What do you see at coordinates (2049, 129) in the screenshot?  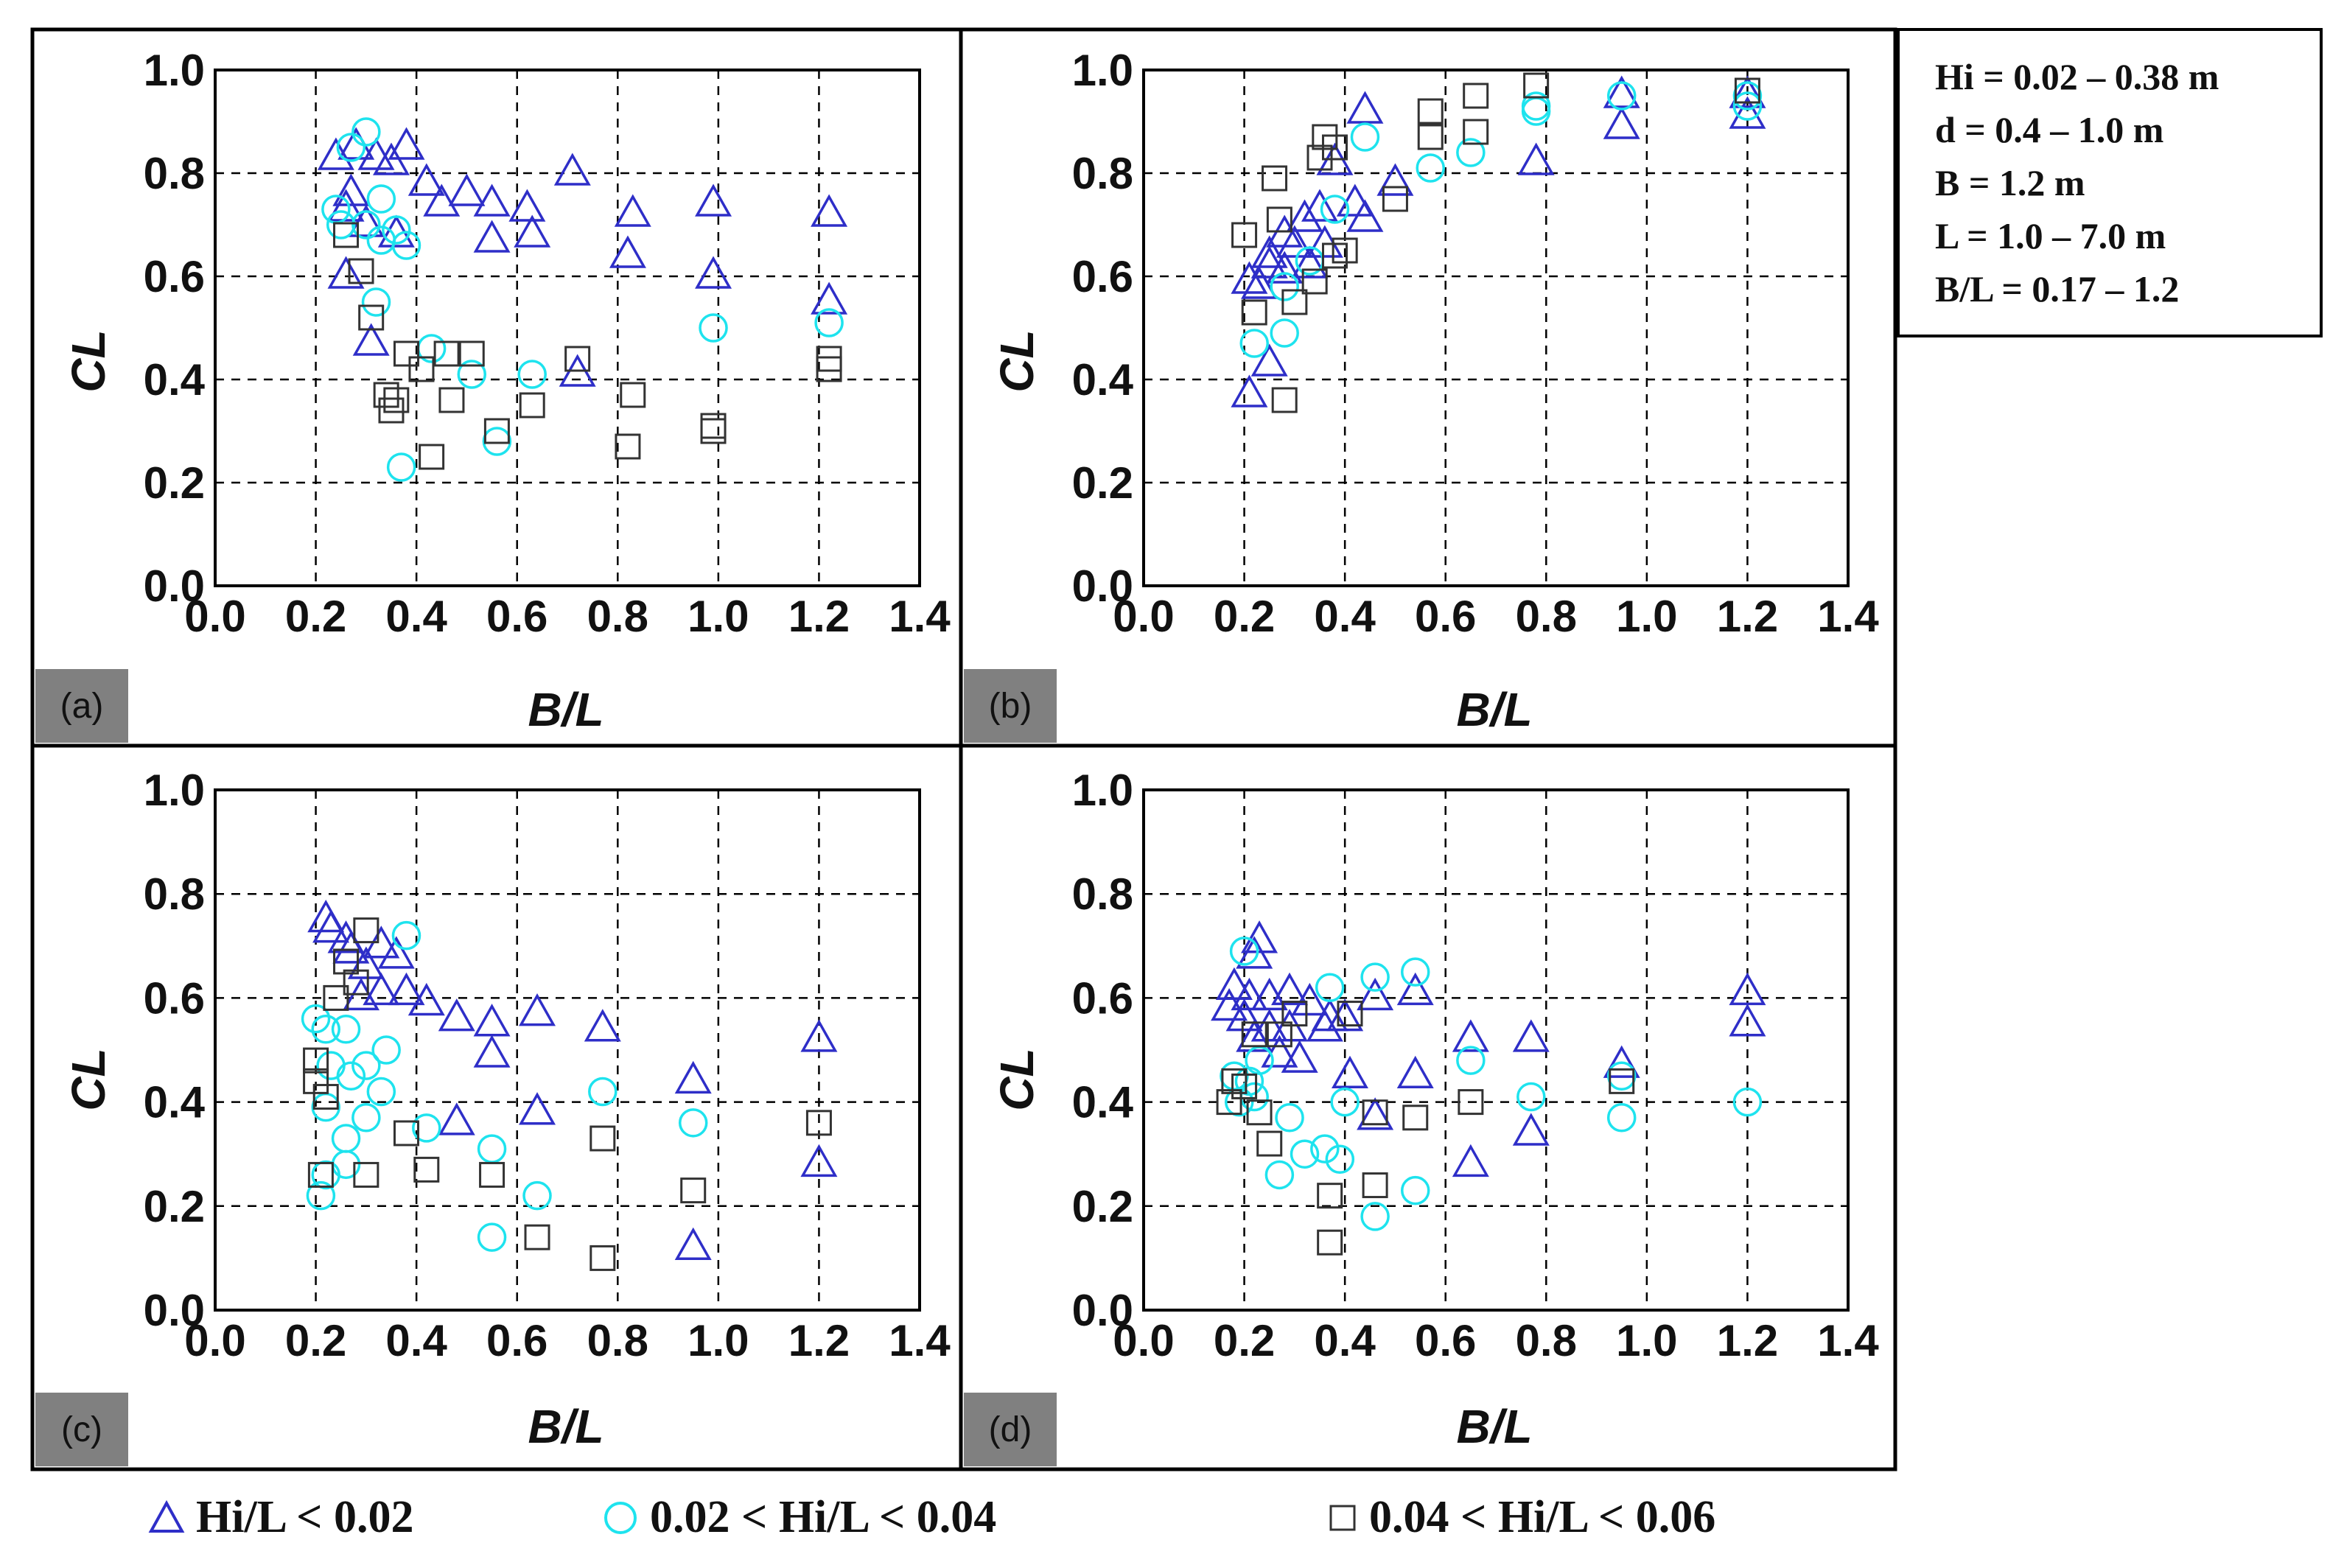 I see `param-line: d = 0.4 – 1.0 m` at bounding box center [2049, 129].